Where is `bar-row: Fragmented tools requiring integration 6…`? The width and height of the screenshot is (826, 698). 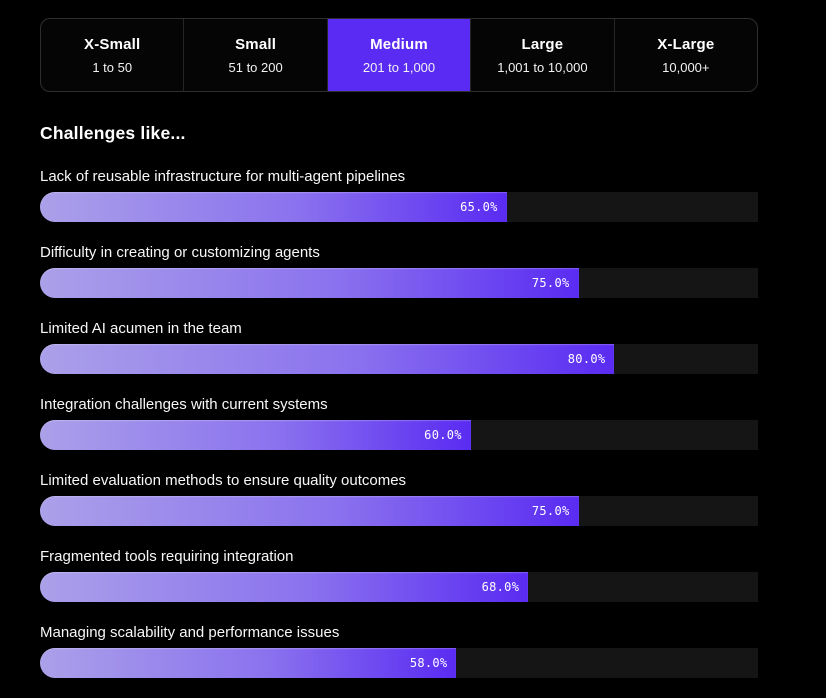 bar-row: Fragmented tools requiring integration 6… is located at coordinates (399, 574).